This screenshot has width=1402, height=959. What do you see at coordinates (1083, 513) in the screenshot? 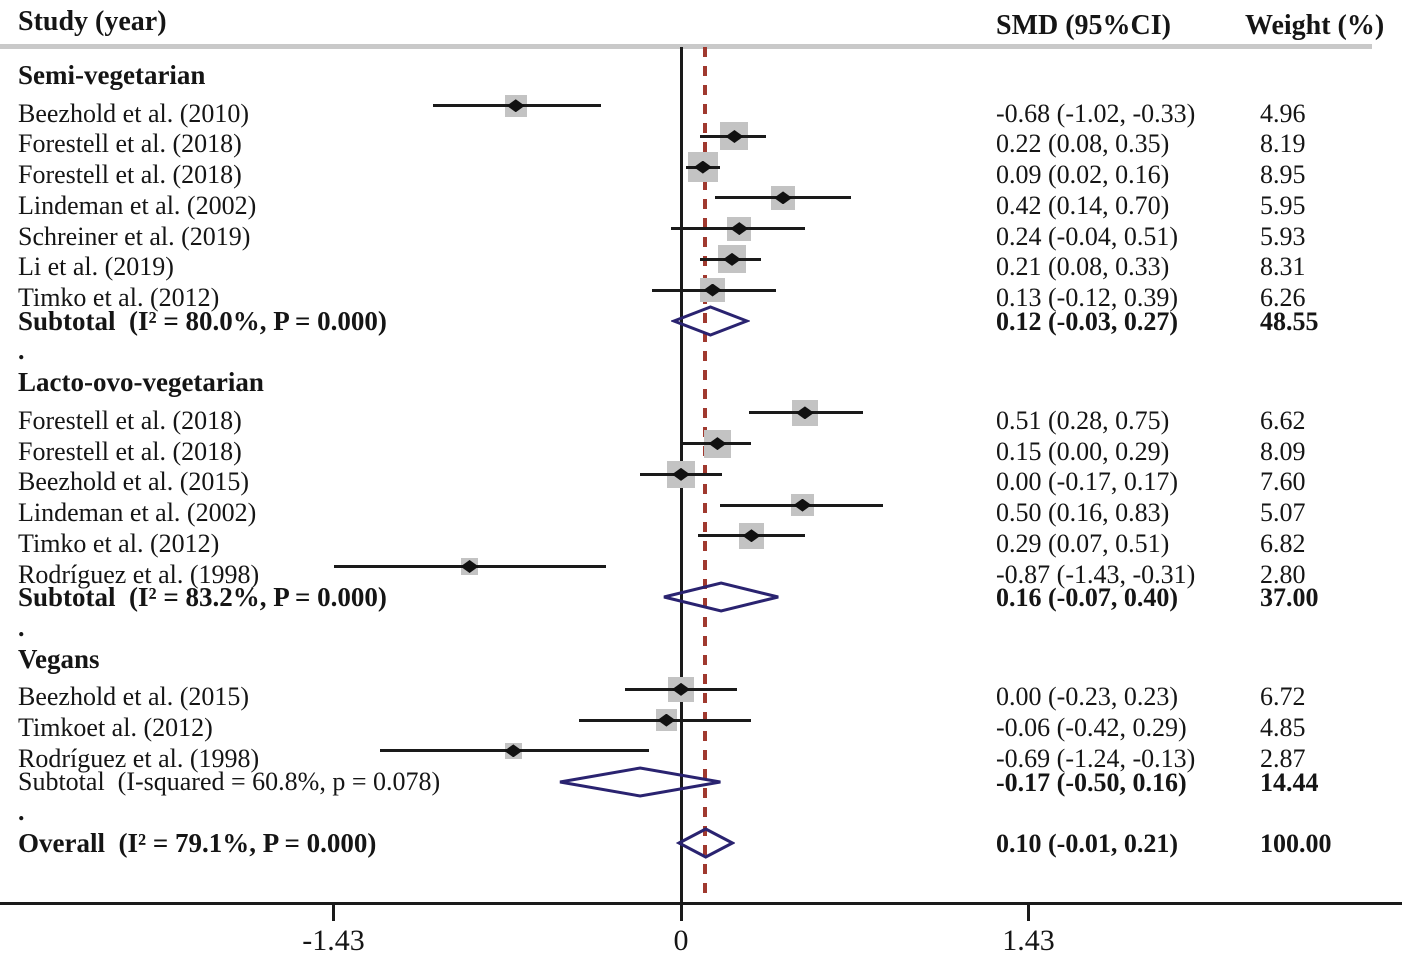
I see `smd-value: 0.50 (0.16, 0.83)` at bounding box center [1083, 513].